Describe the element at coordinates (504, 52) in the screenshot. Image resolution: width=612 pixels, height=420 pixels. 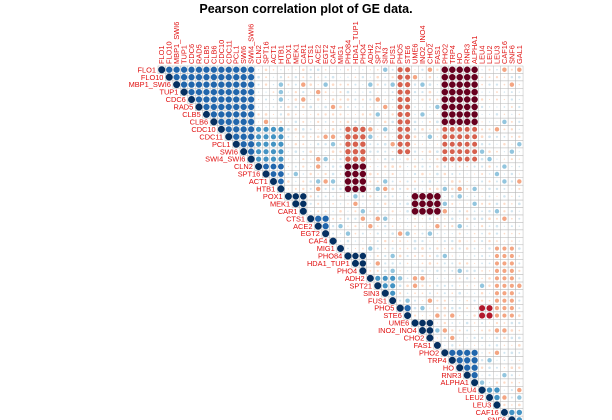
I see `column-label: CAF16` at that location.